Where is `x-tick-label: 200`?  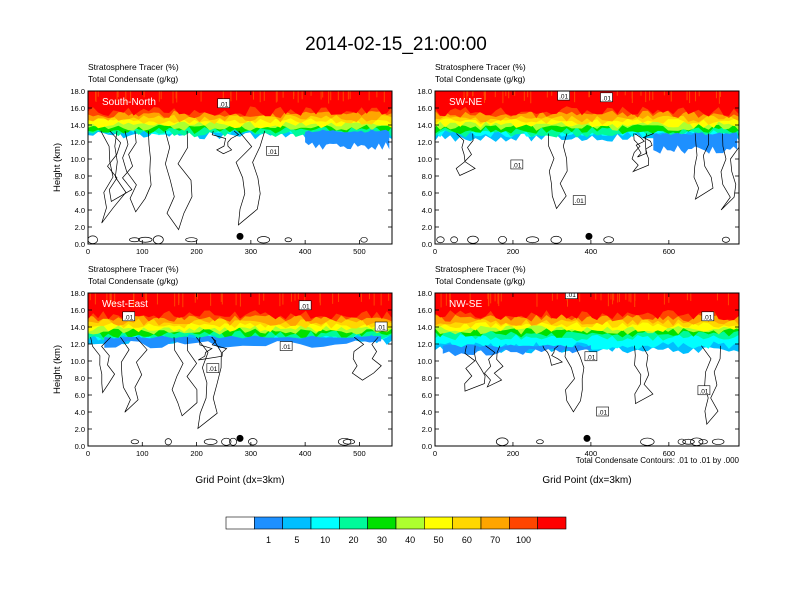
x-tick-label: 200 is located at coordinates (513, 453).